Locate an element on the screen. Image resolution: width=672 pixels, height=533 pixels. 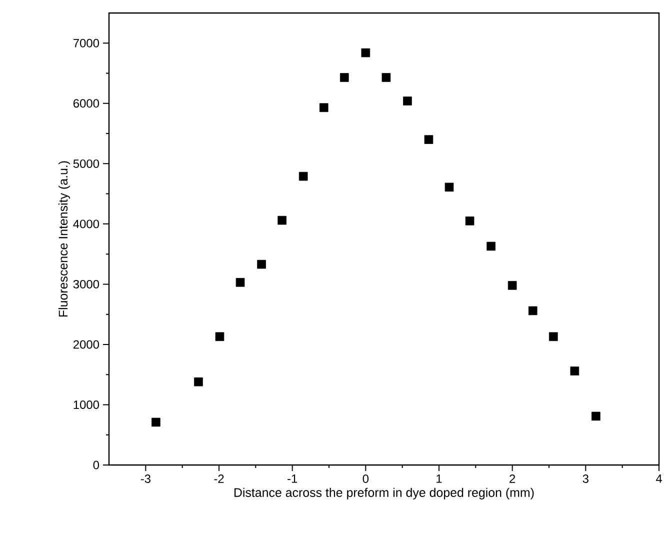
x-tick-label: 4 is located at coordinates (659, 478).